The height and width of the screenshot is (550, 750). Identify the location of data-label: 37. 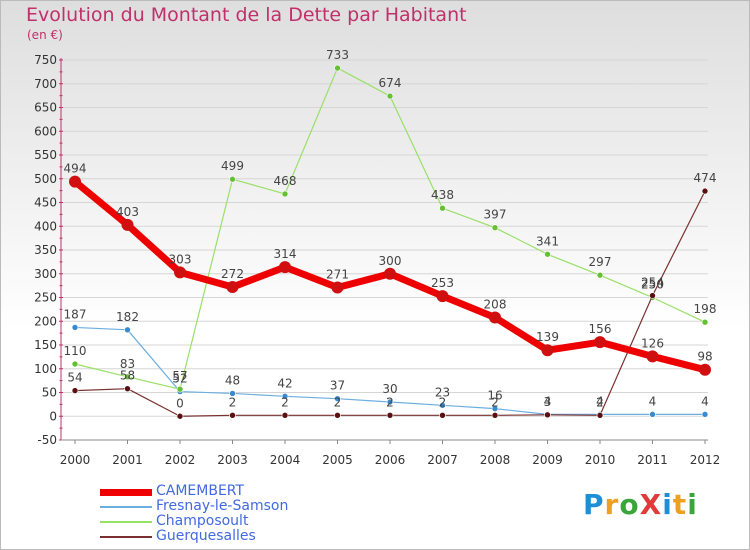
(337, 386).